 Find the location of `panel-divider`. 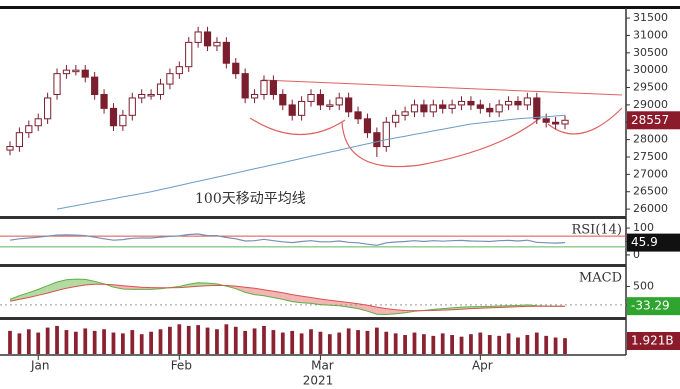

panel-divider is located at coordinates (313, 265).